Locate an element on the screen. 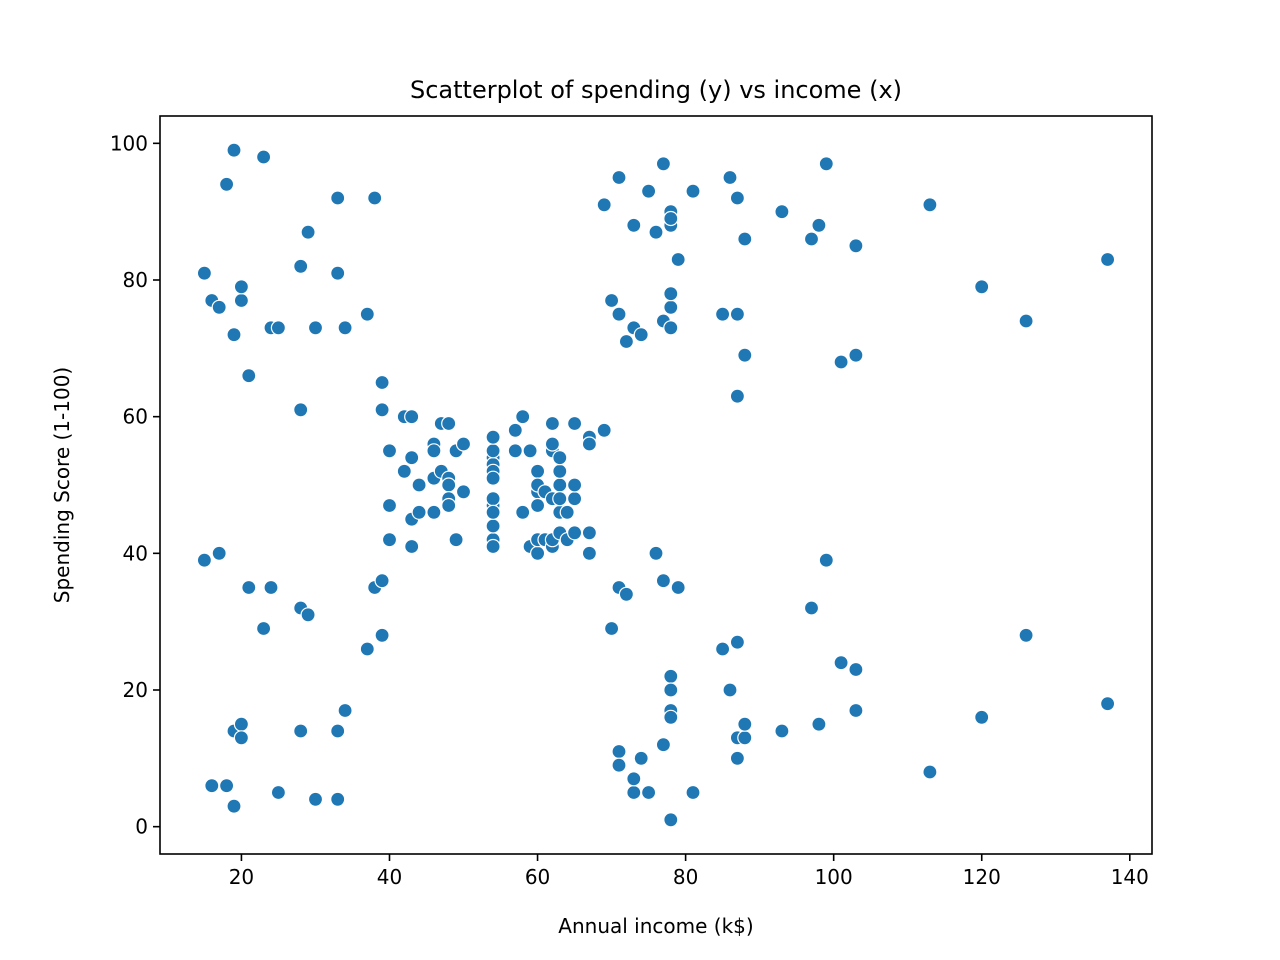 This screenshot has height=960, width=1280. y-tick-label: 100 is located at coordinates (129, 143).